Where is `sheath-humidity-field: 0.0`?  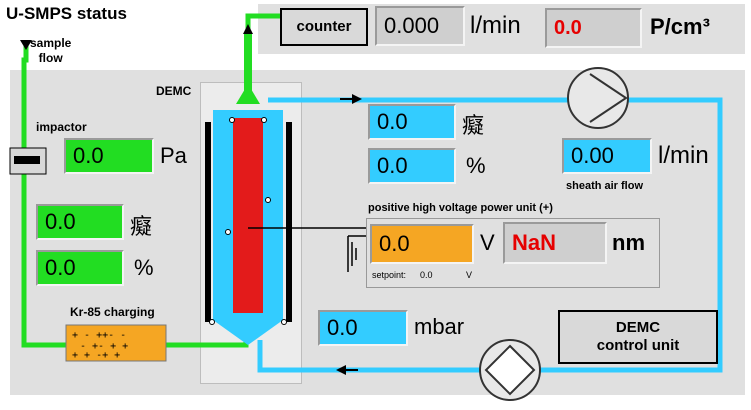
sheath-humidity-field: 0.0 is located at coordinates (412, 166).